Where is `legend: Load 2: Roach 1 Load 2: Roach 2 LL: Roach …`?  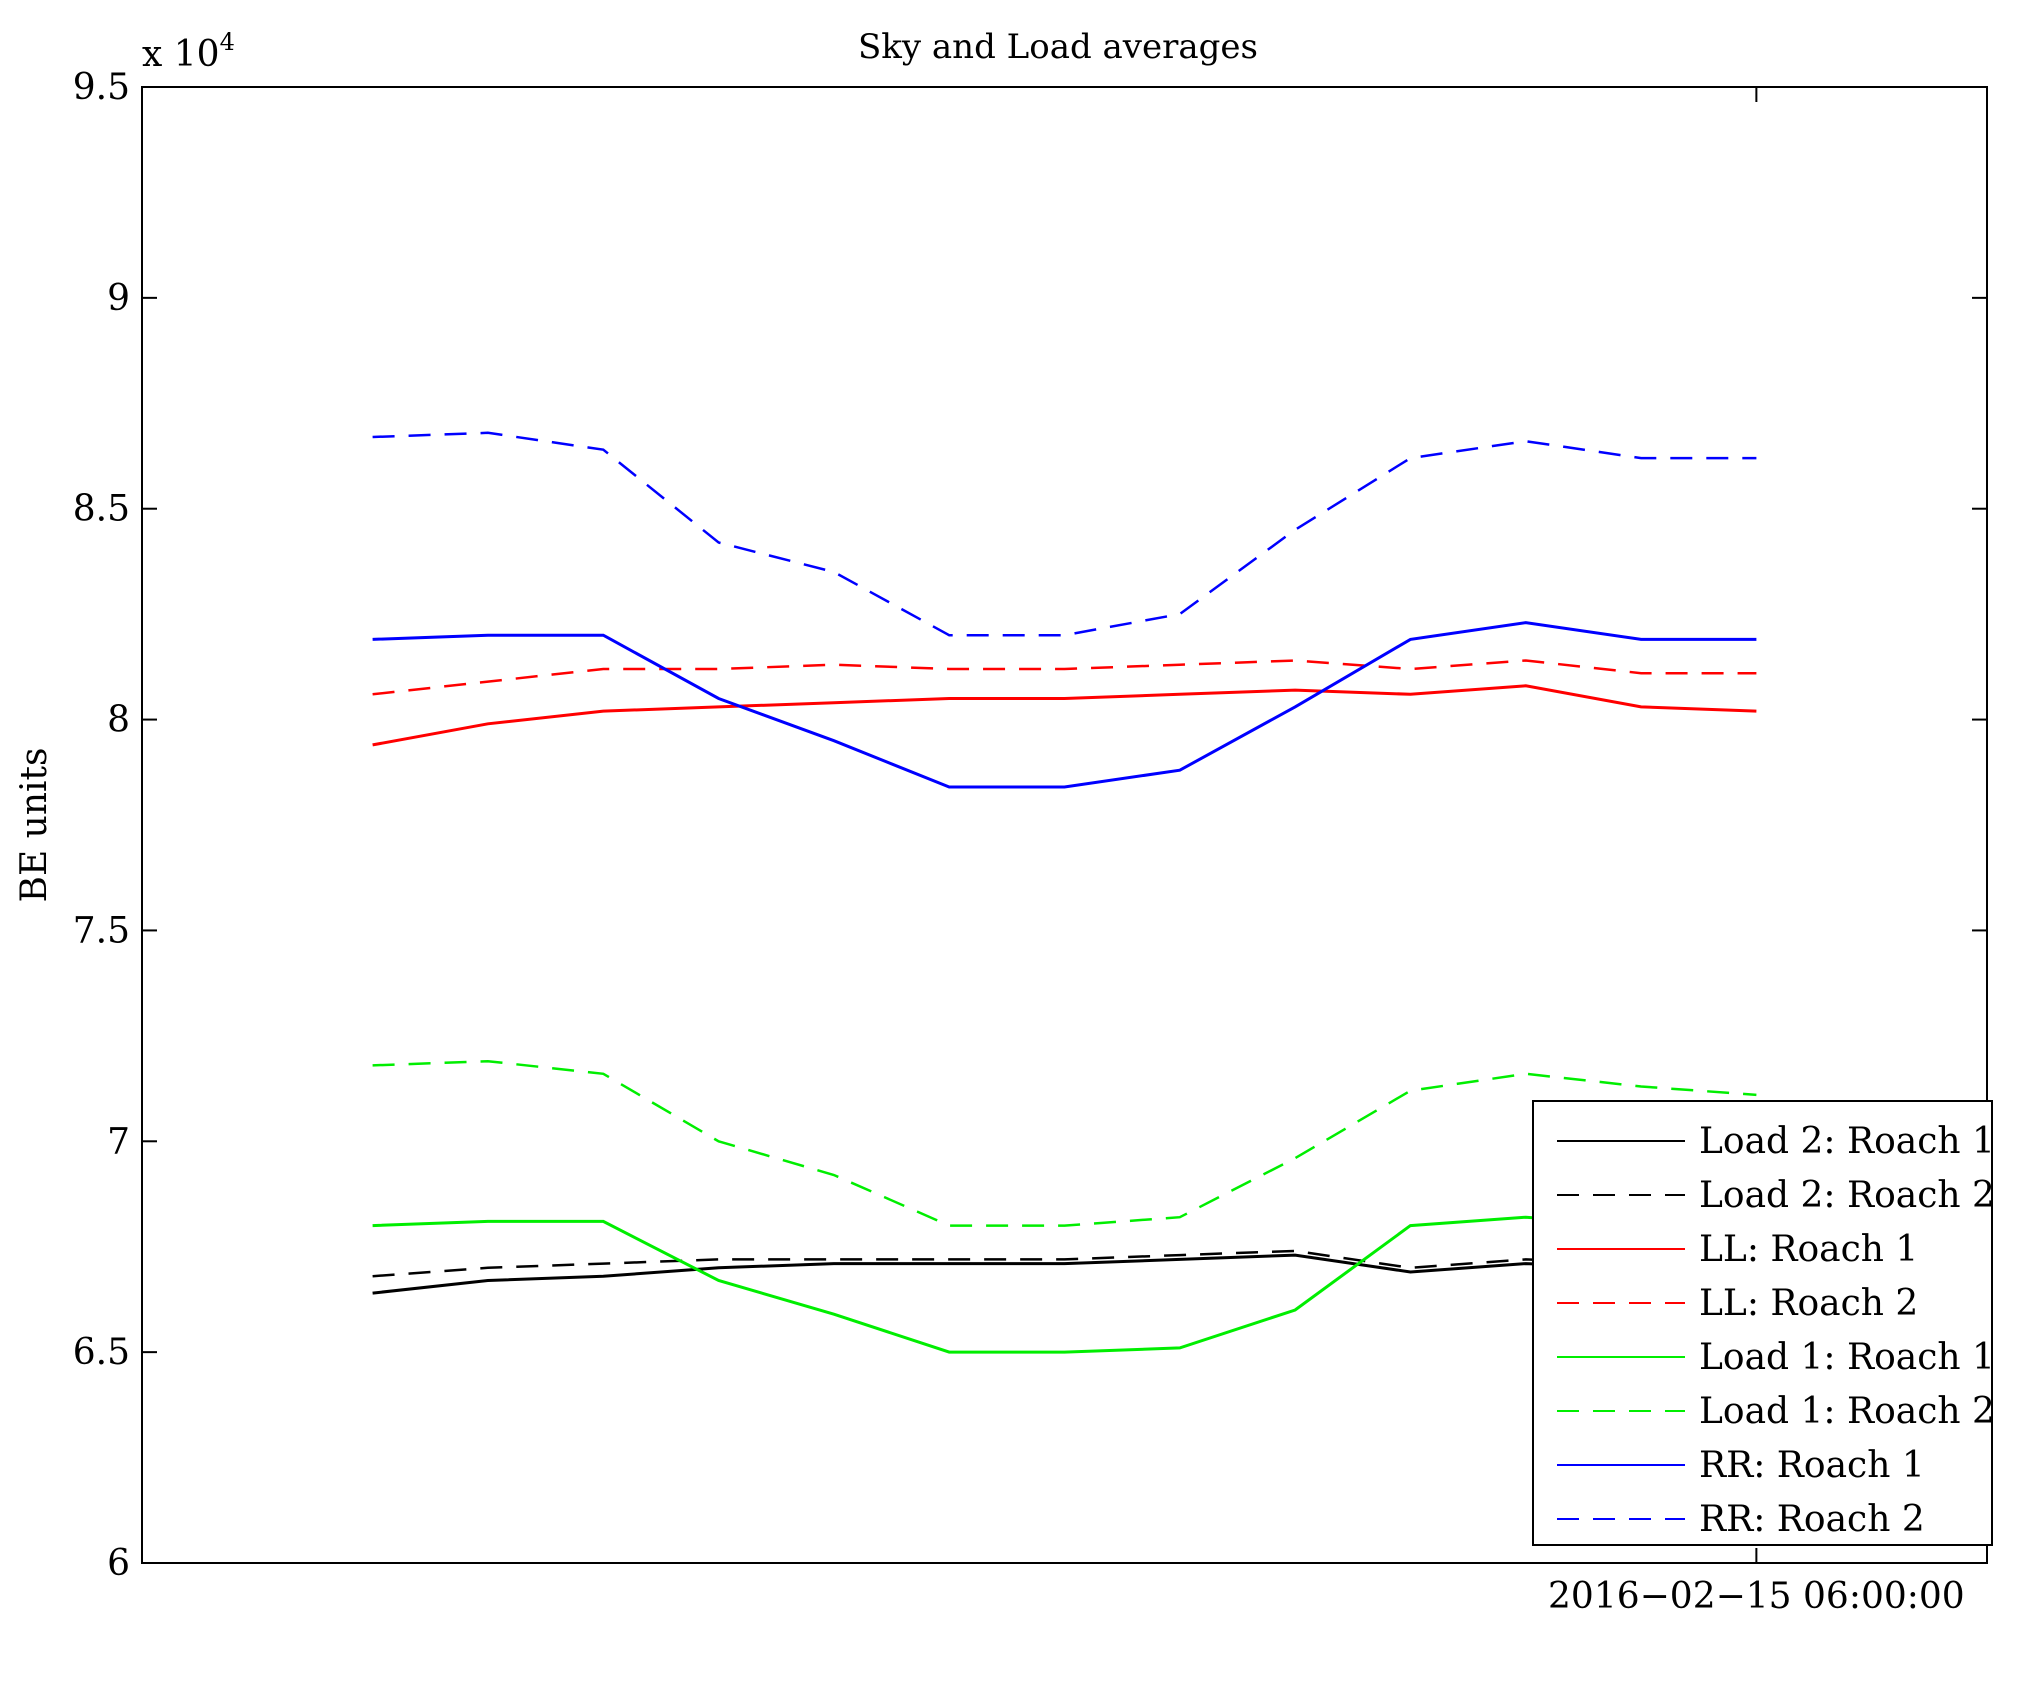
legend: Load 2: Roach 1 Load 2: Roach 2 LL: Roach … is located at coordinates (1763, 1323).